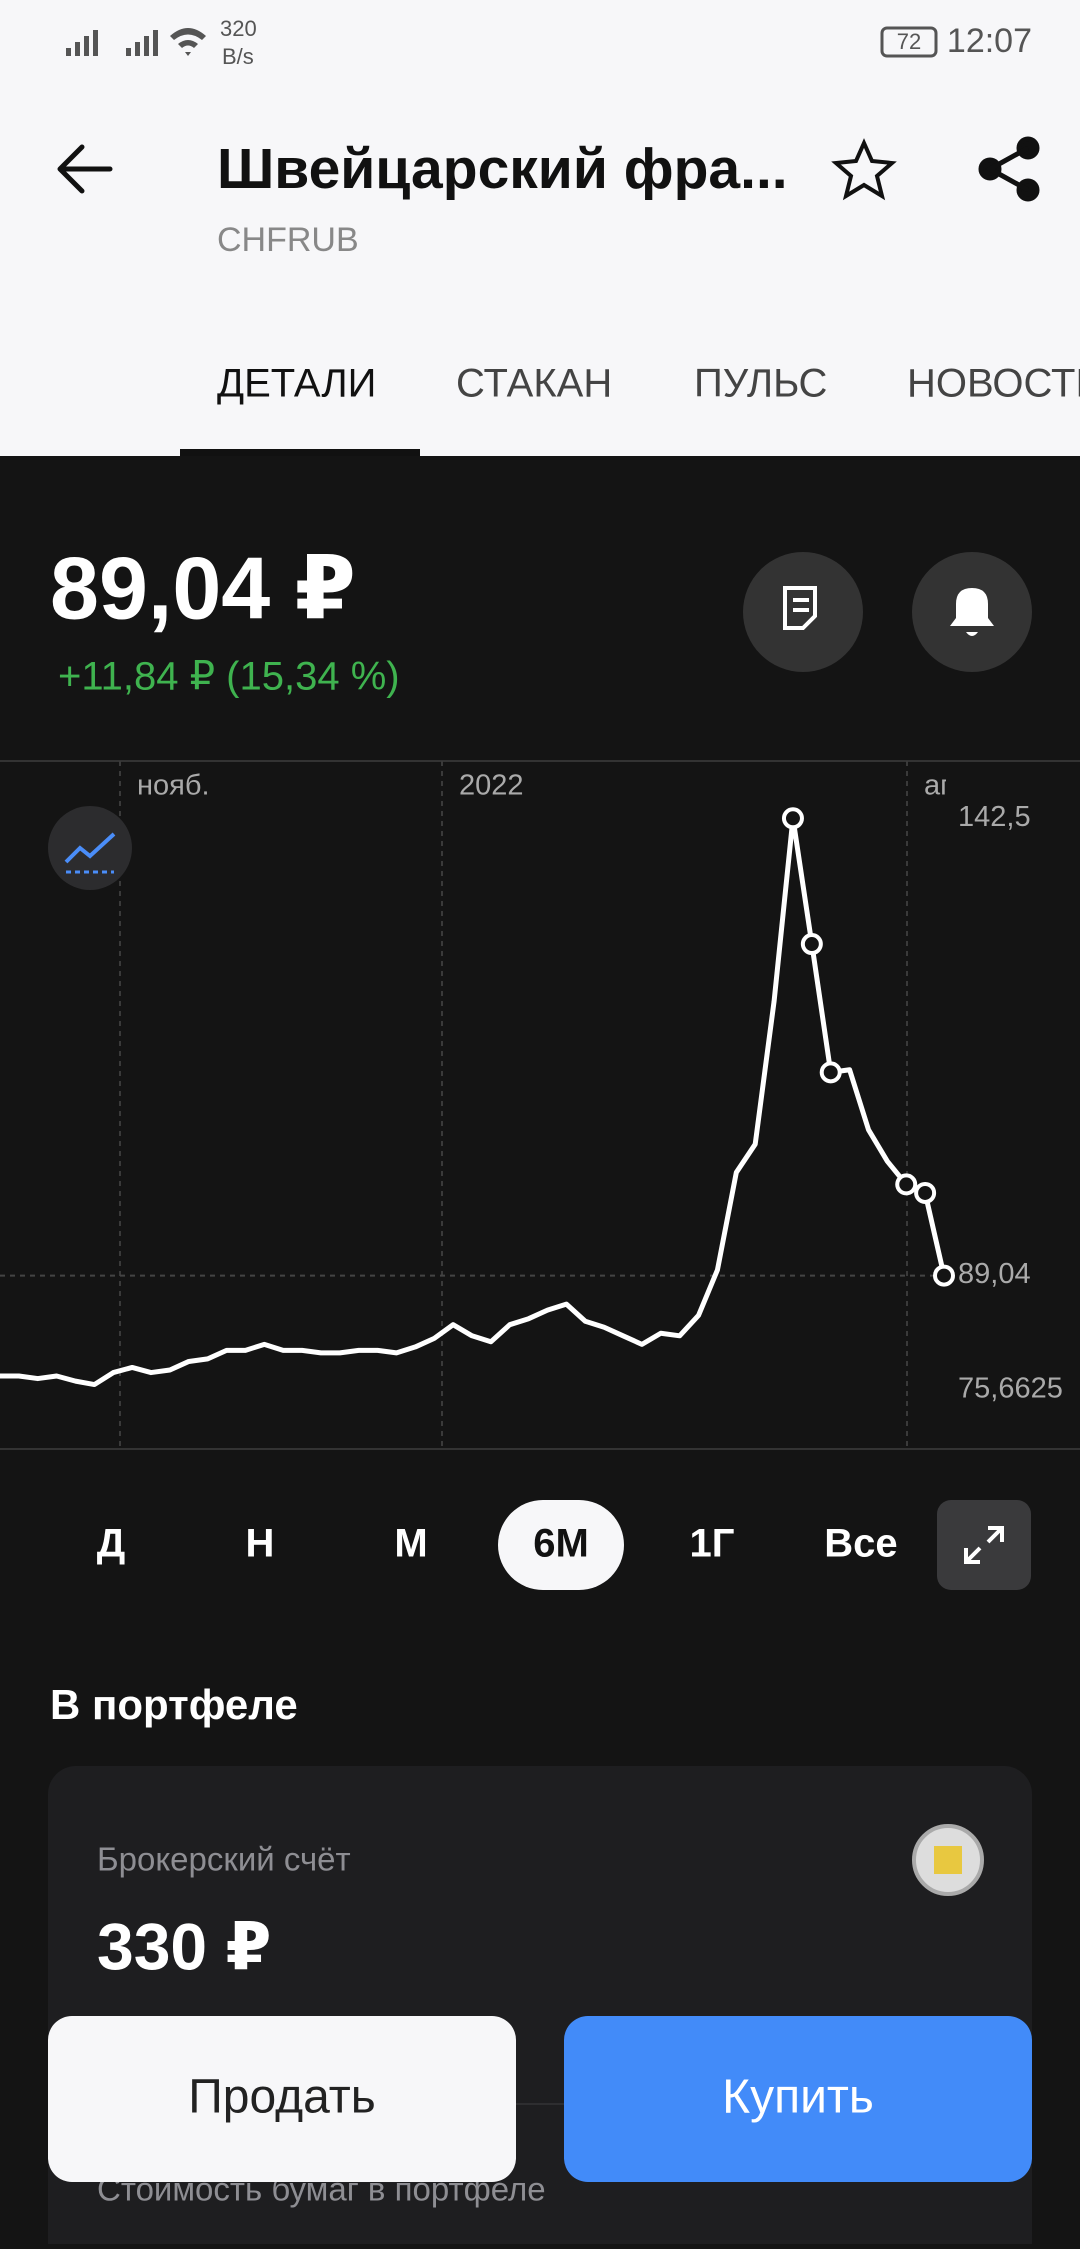 This screenshot has width=1080, height=2249. I want to click on section-title: В портфеле, so click(174, 1704).